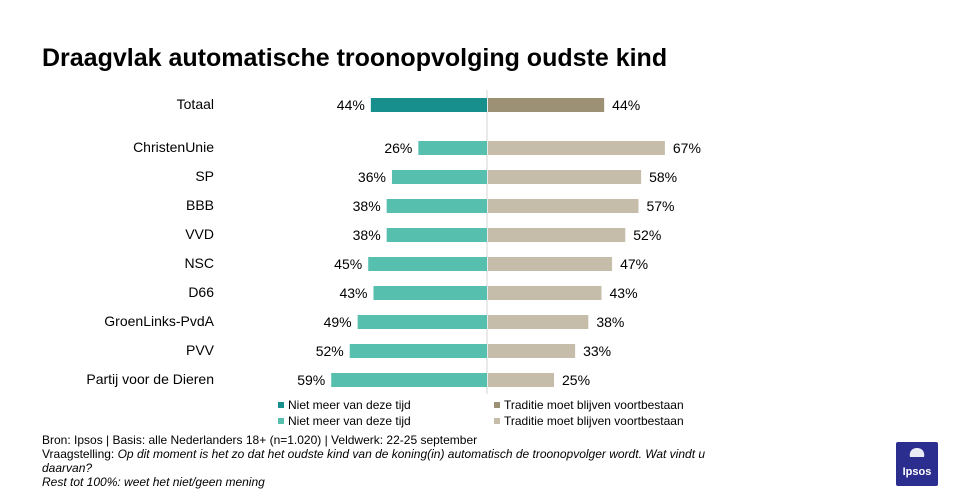 The width and height of the screenshot is (960, 502). I want to click on category-label: GroenLinks-PvdA, so click(159, 321).